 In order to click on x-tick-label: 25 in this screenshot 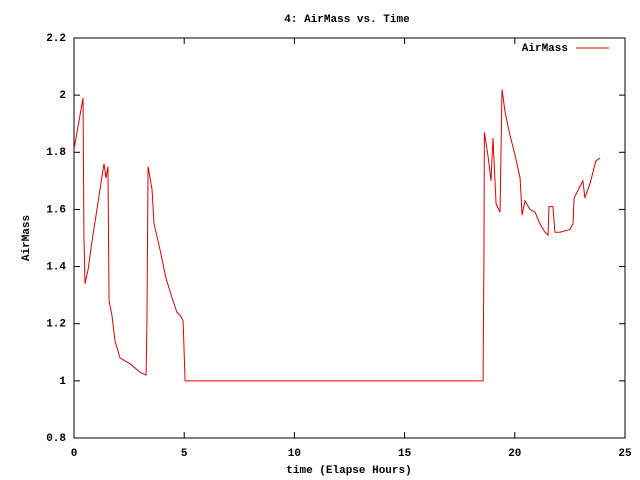, I will do `click(625, 454)`.